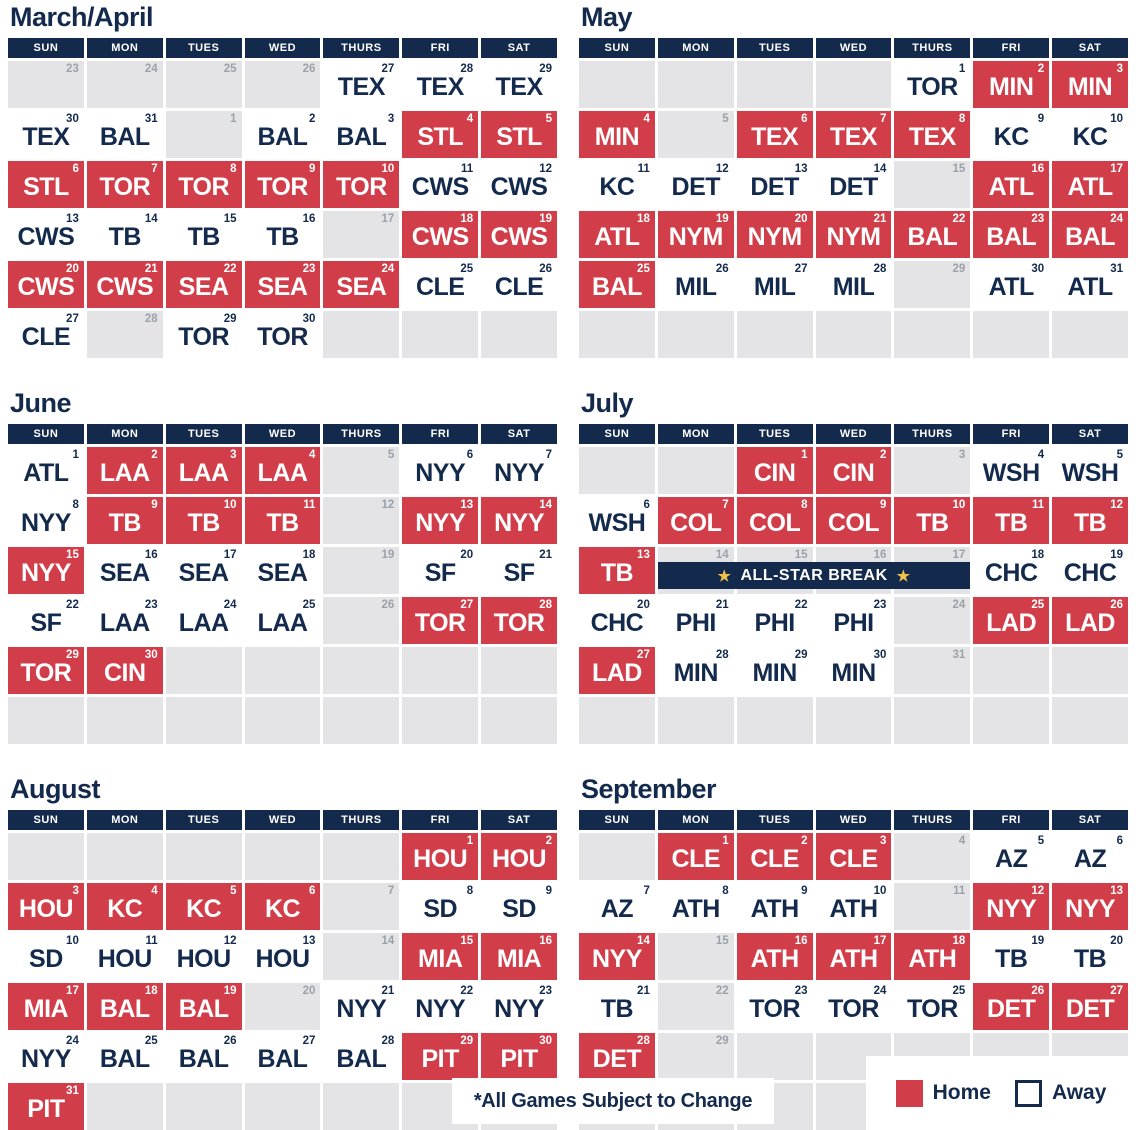 The image size is (1136, 1130). I want to click on game-cell: 7 TEX, so click(853, 134).